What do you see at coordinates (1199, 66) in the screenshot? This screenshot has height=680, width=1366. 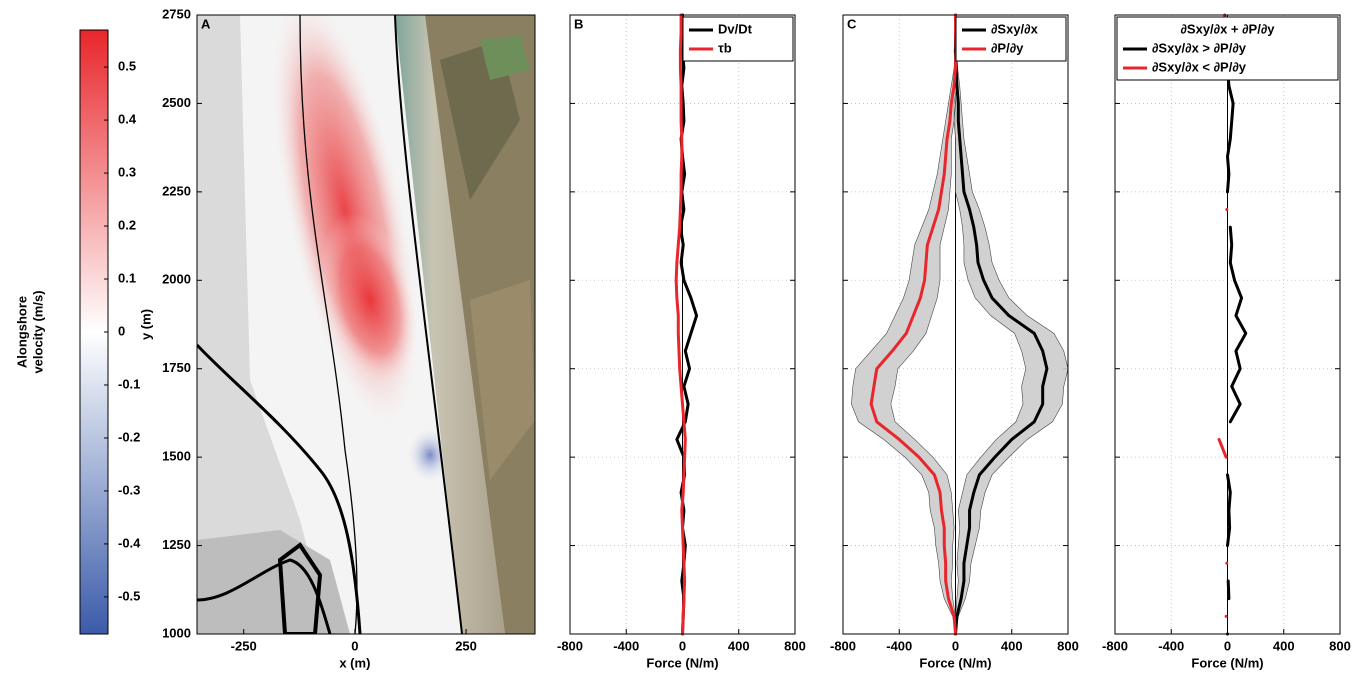 I see `legend-label: ∂Sxy/∂x < ∂P/∂y` at bounding box center [1199, 66].